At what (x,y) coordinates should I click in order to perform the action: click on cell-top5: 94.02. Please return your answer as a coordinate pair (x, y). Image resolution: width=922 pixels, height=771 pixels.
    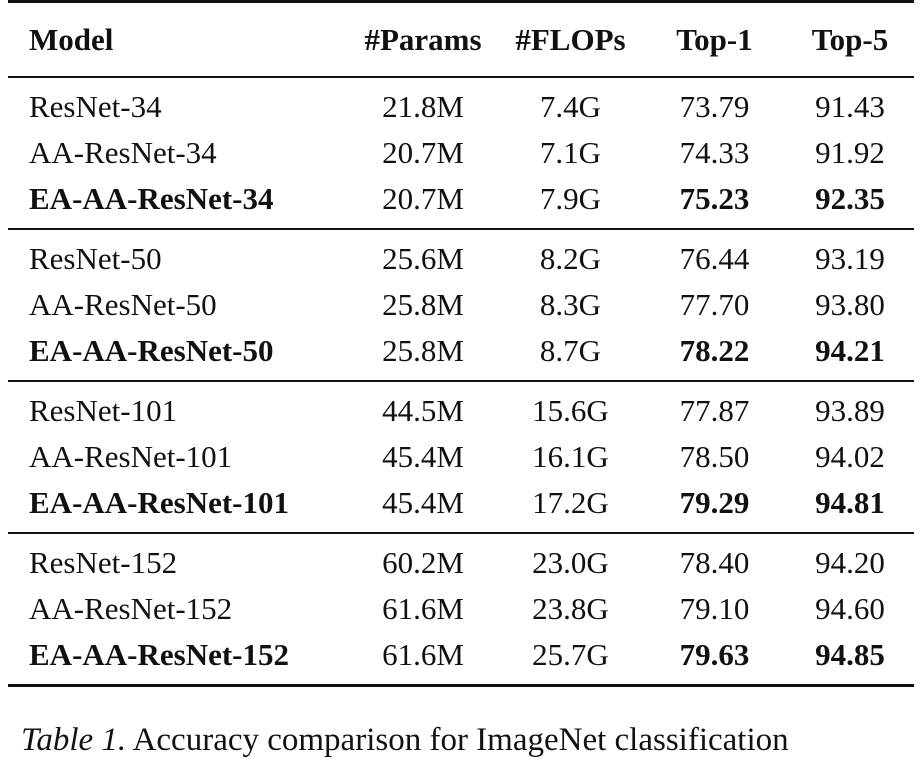
    Looking at the image, I should click on (850, 456).